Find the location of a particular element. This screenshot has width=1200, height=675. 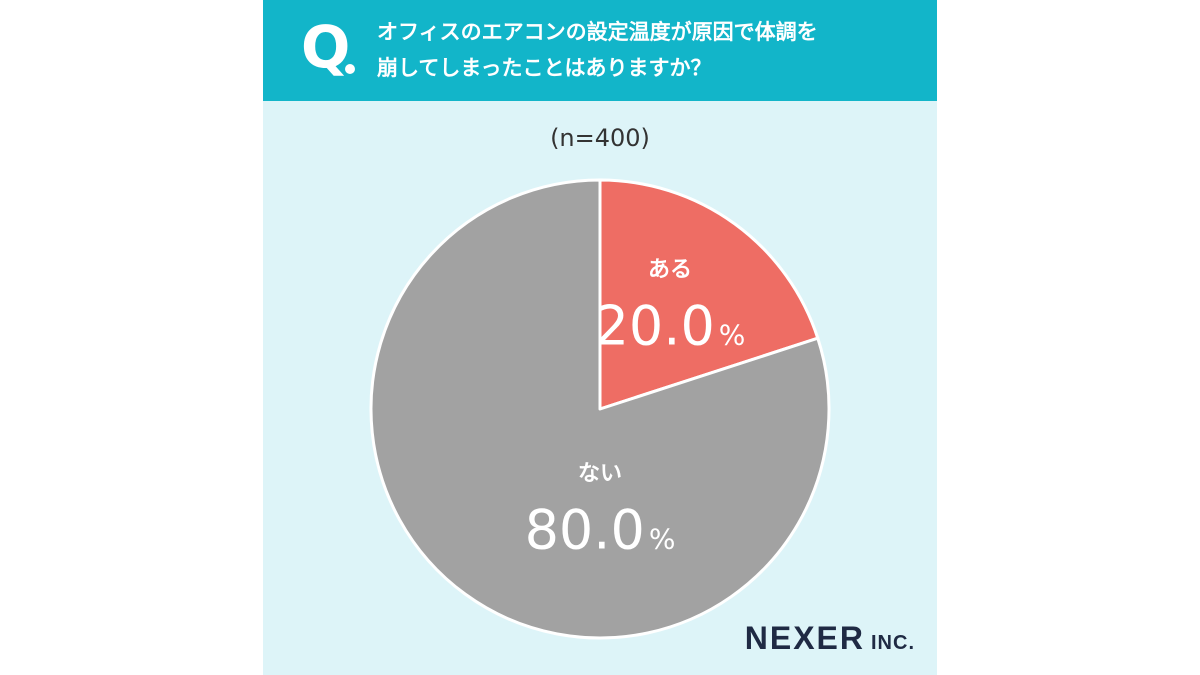

q-dot-decoration is located at coordinates (350, 69).